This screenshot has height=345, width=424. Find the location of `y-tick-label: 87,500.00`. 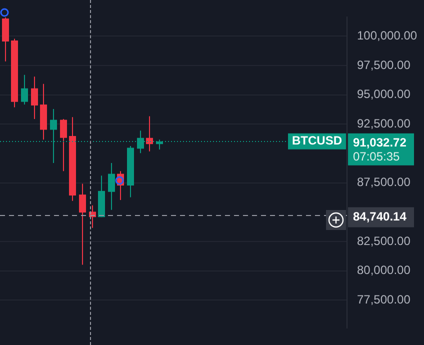

y-tick-label: 87,500.00 is located at coordinates (384, 182).